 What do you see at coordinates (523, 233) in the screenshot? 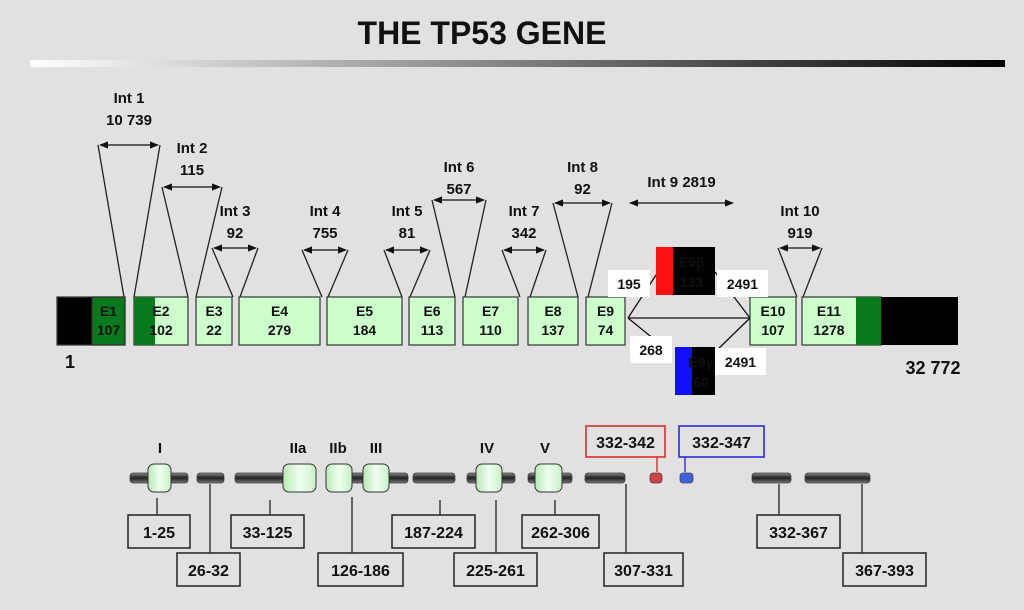
I see `intron-size: 342` at bounding box center [523, 233].